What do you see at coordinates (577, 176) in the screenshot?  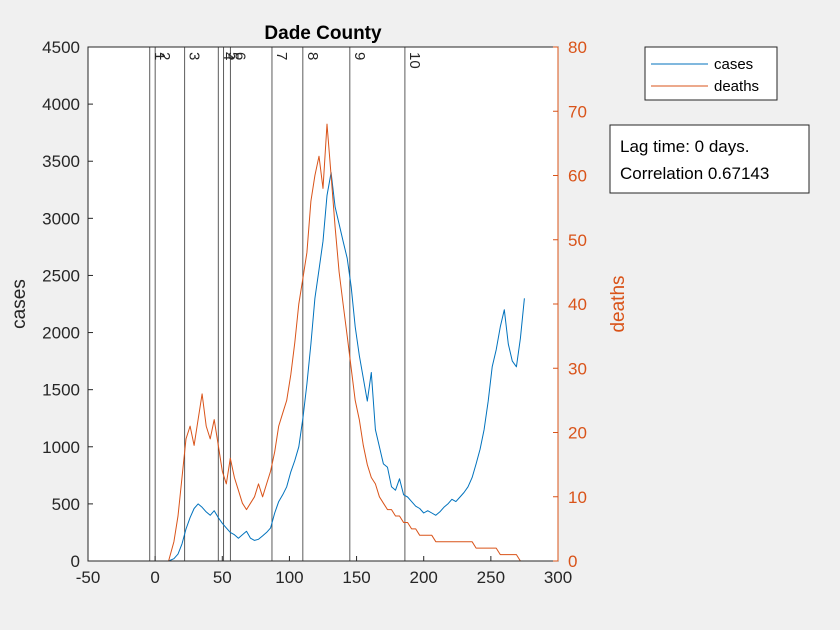 I see `y-right-tick-label: 60` at bounding box center [577, 176].